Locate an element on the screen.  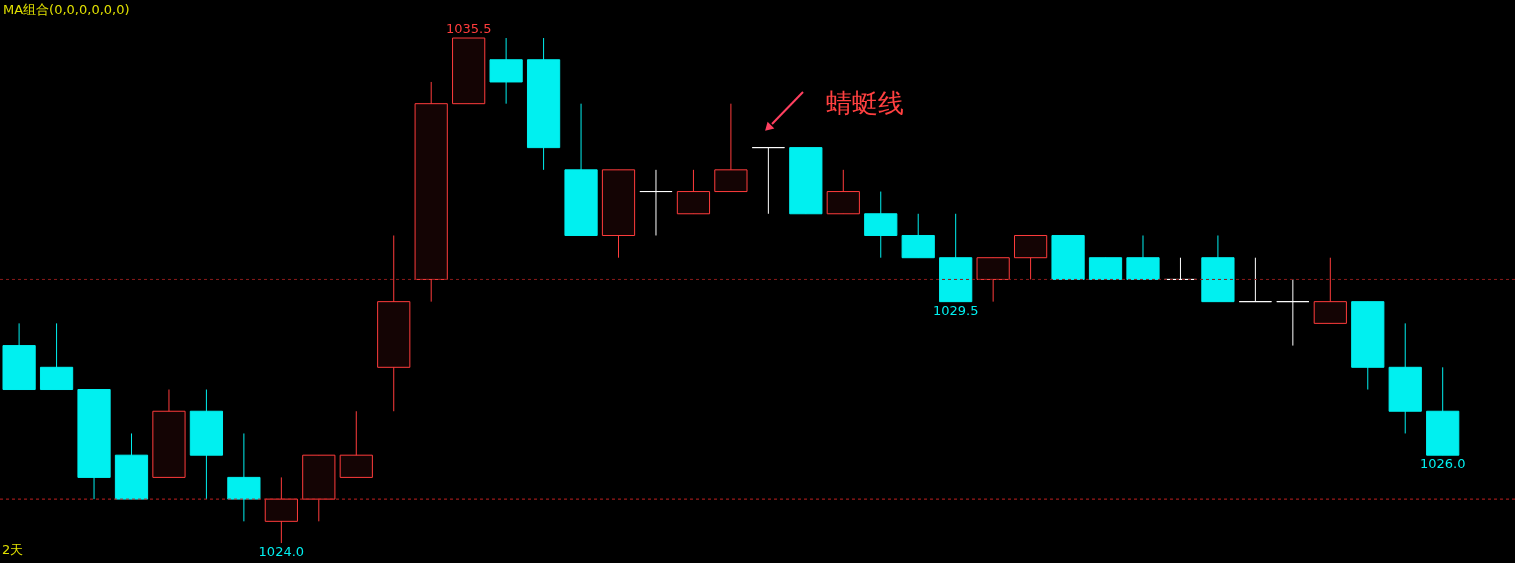
annotation: 蜻蜓线 is located at coordinates (865, 103).